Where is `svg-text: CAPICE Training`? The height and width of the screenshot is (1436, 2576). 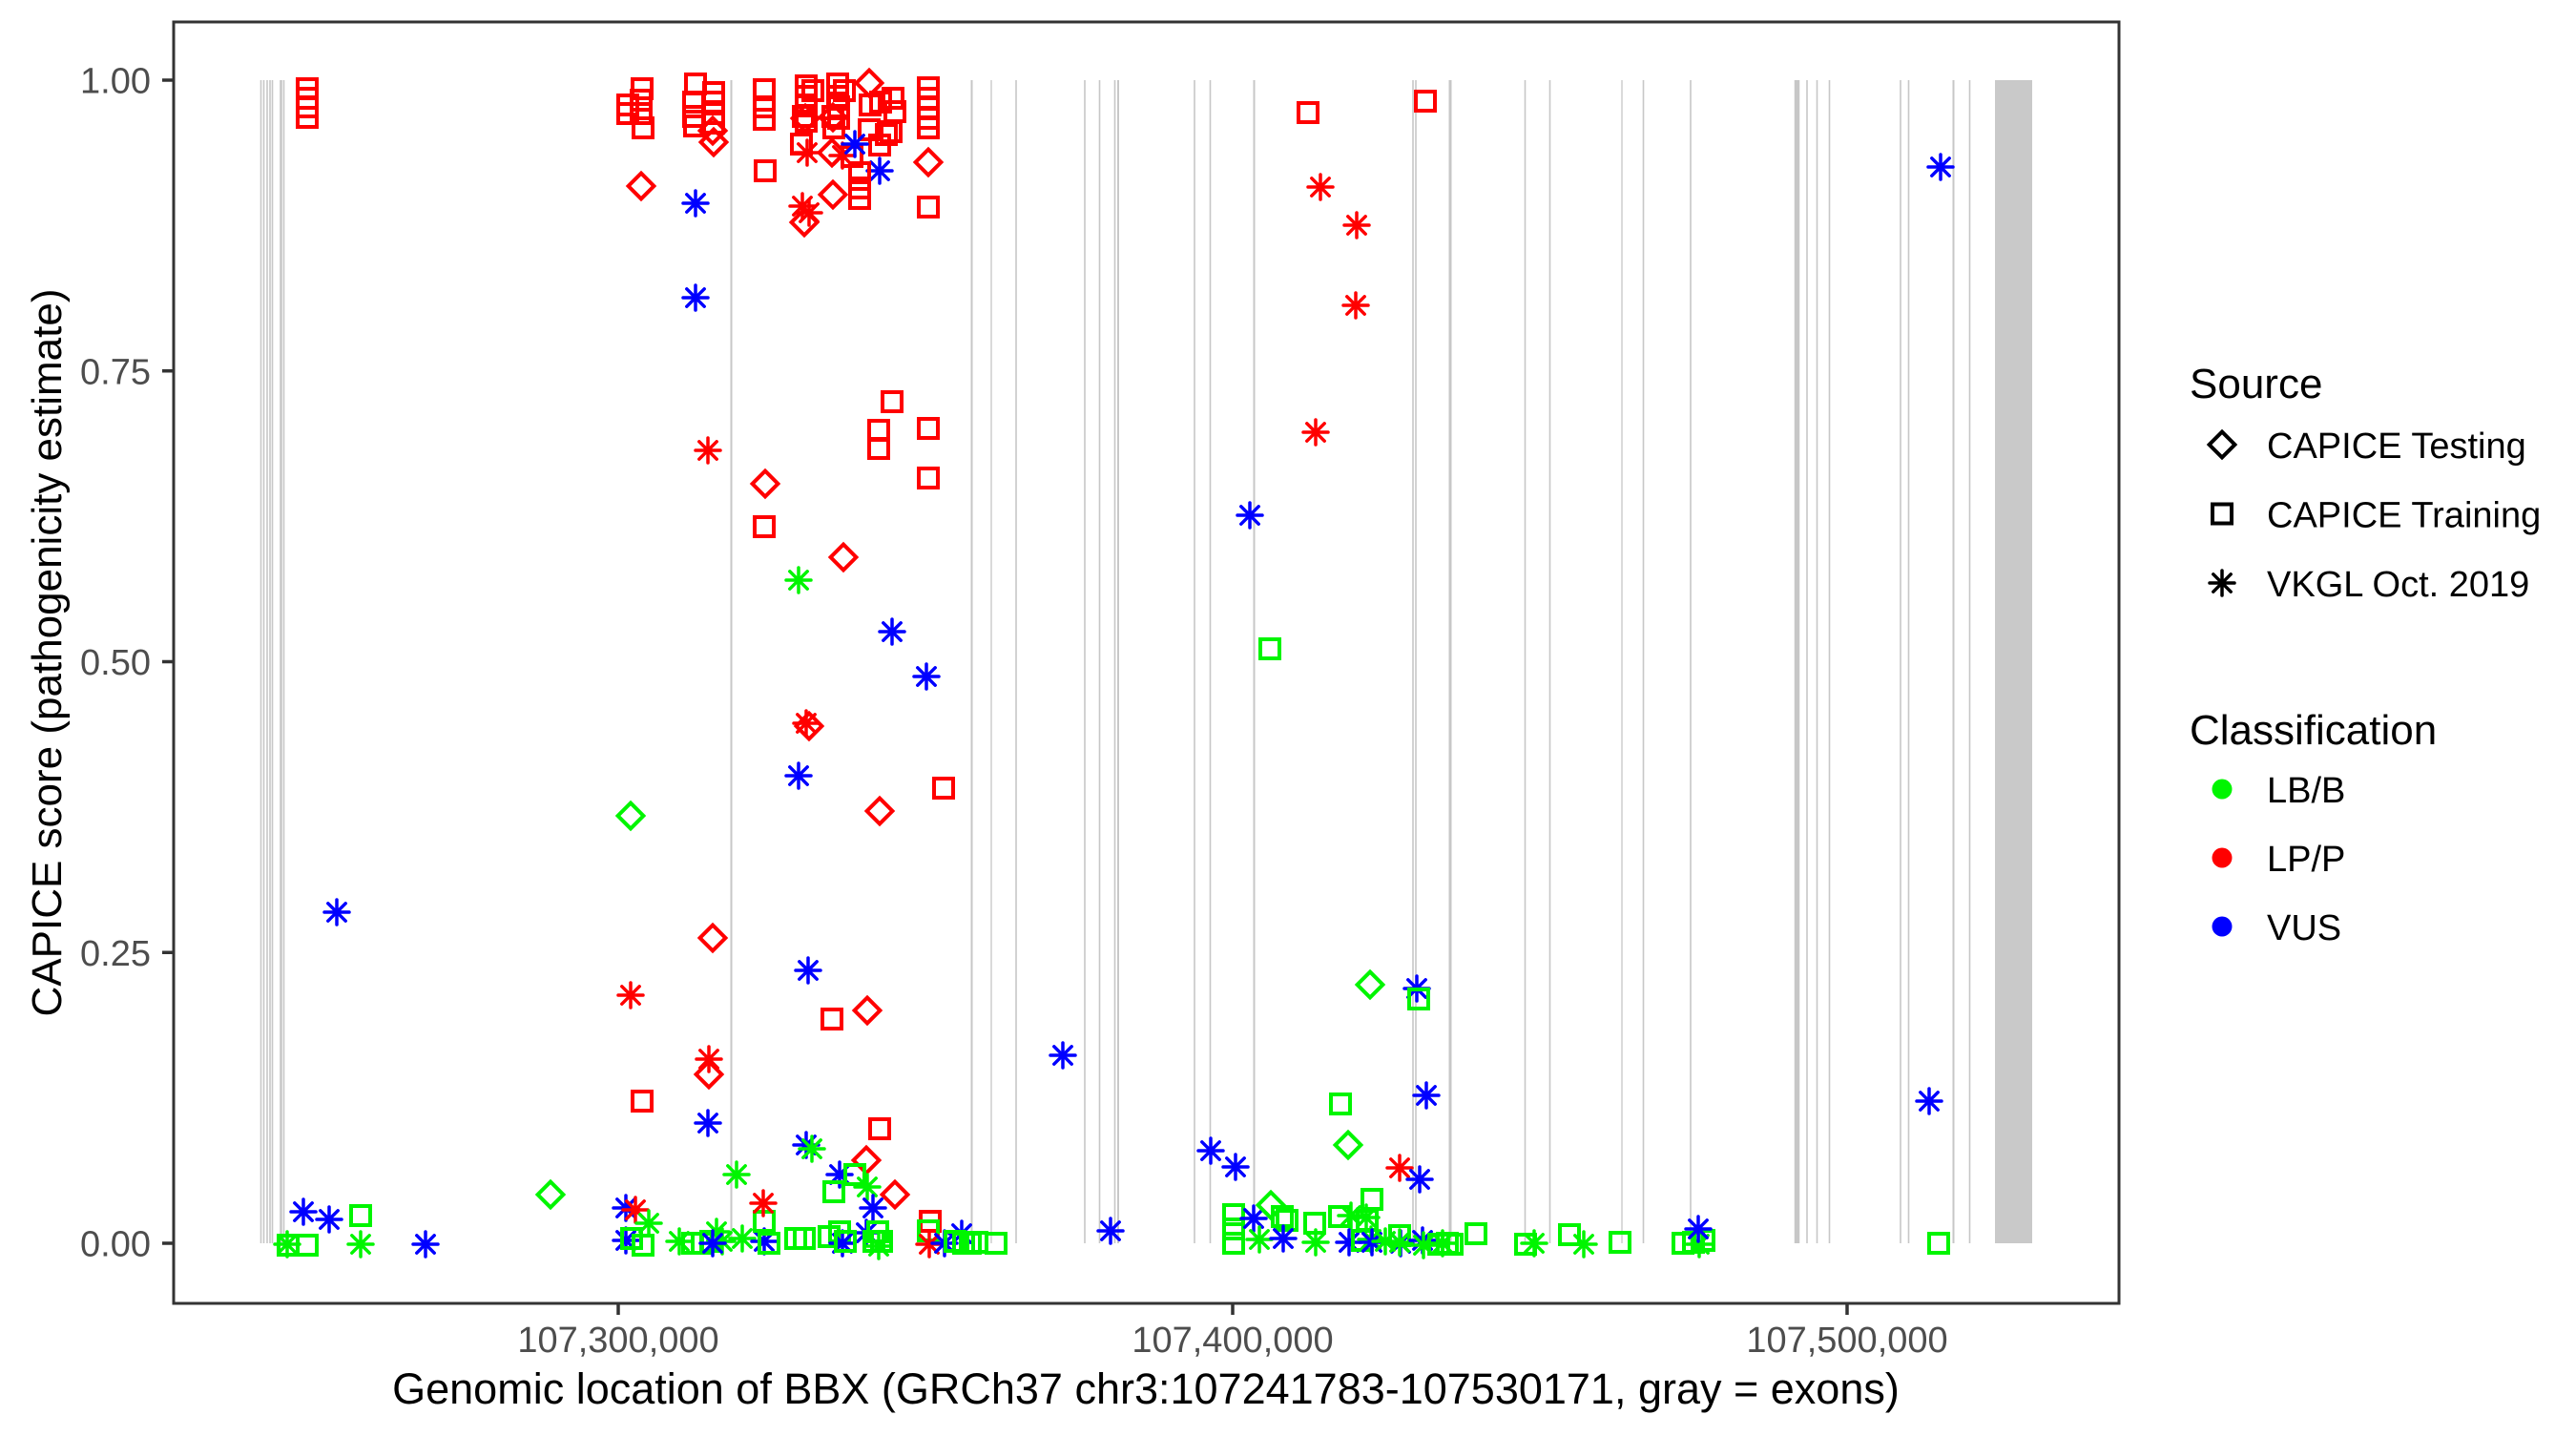
svg-text: CAPICE Training is located at coordinates (2404, 516).